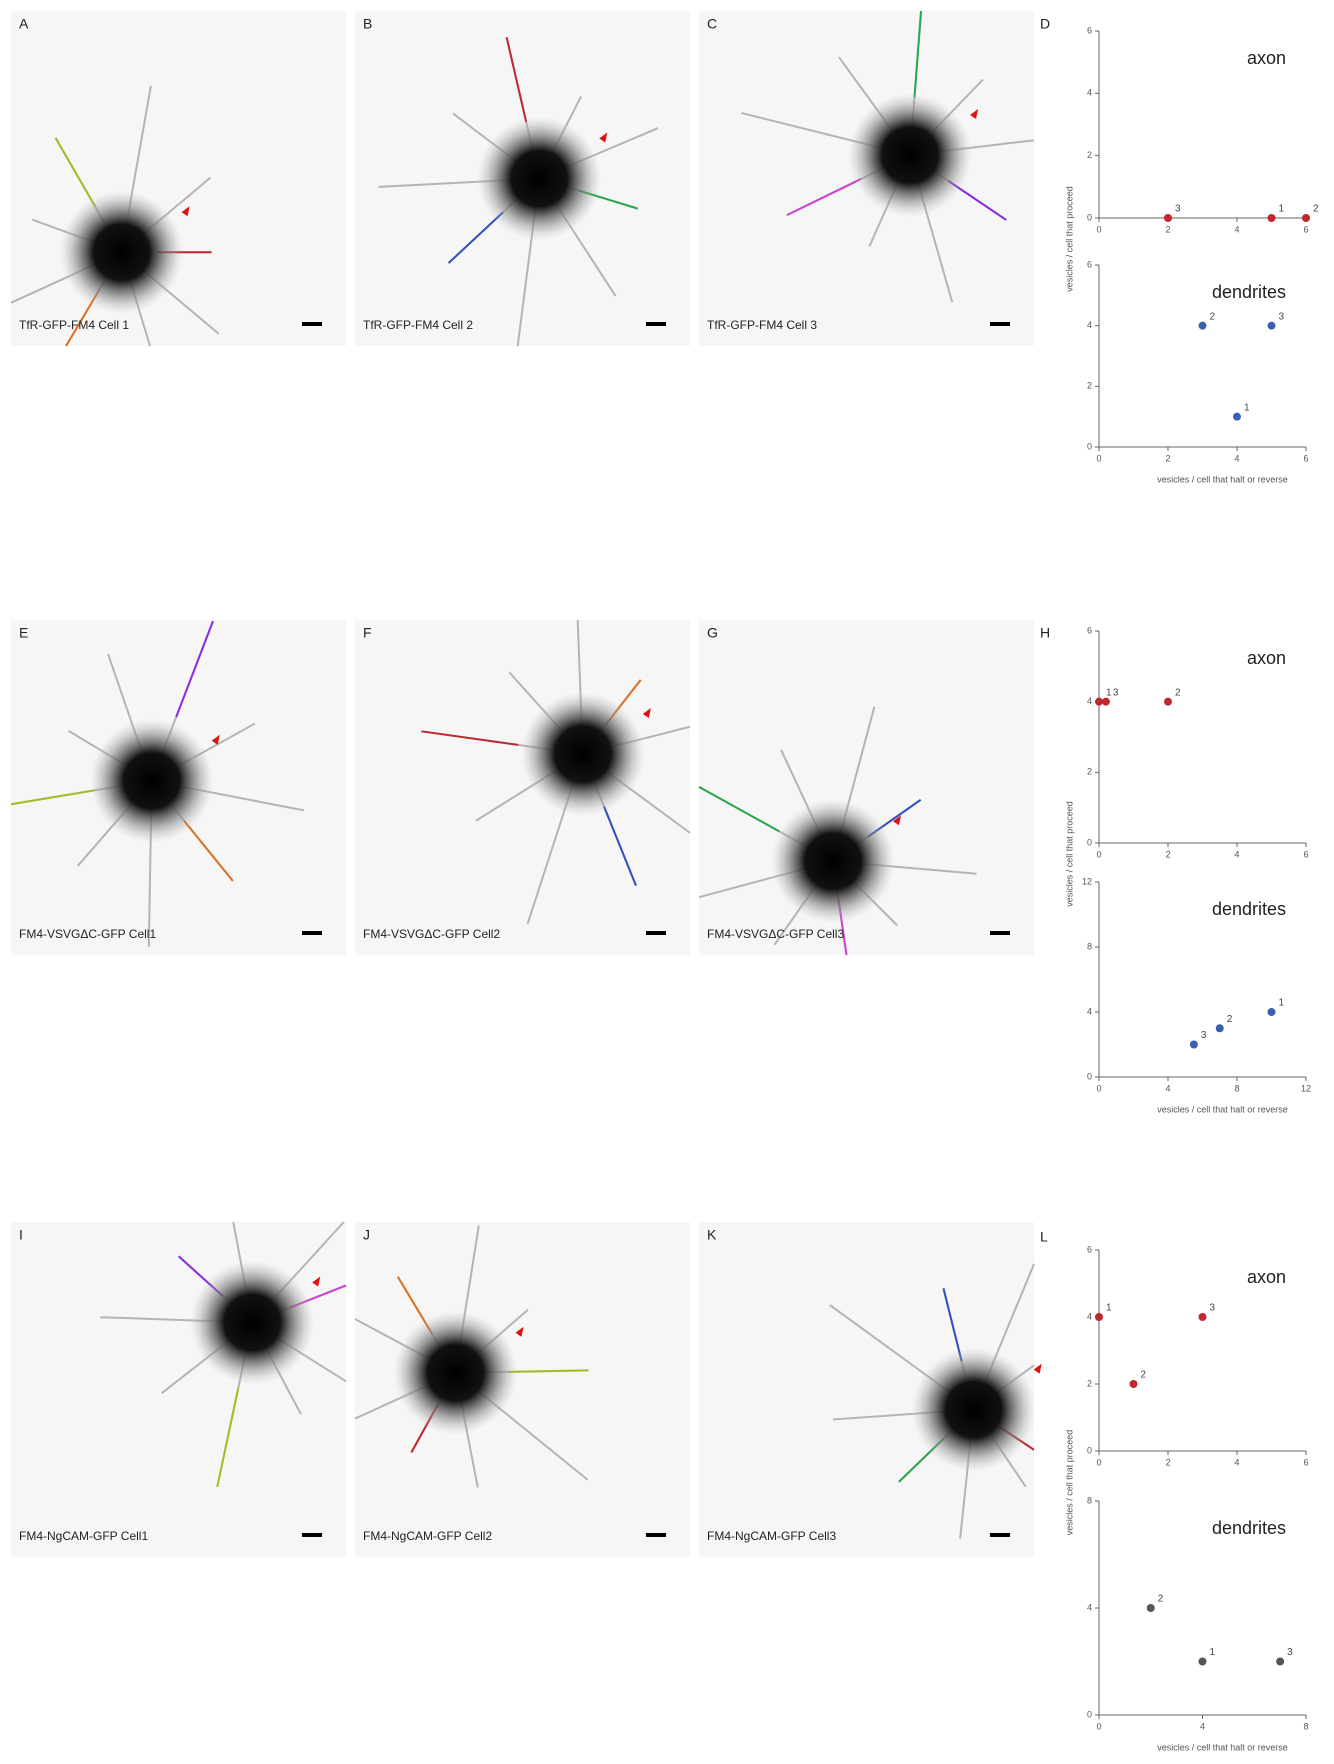  Describe the element at coordinates (418, 325) in the screenshot. I see `panel-caption: TfR-GFP-FM4 Cell 2` at that location.